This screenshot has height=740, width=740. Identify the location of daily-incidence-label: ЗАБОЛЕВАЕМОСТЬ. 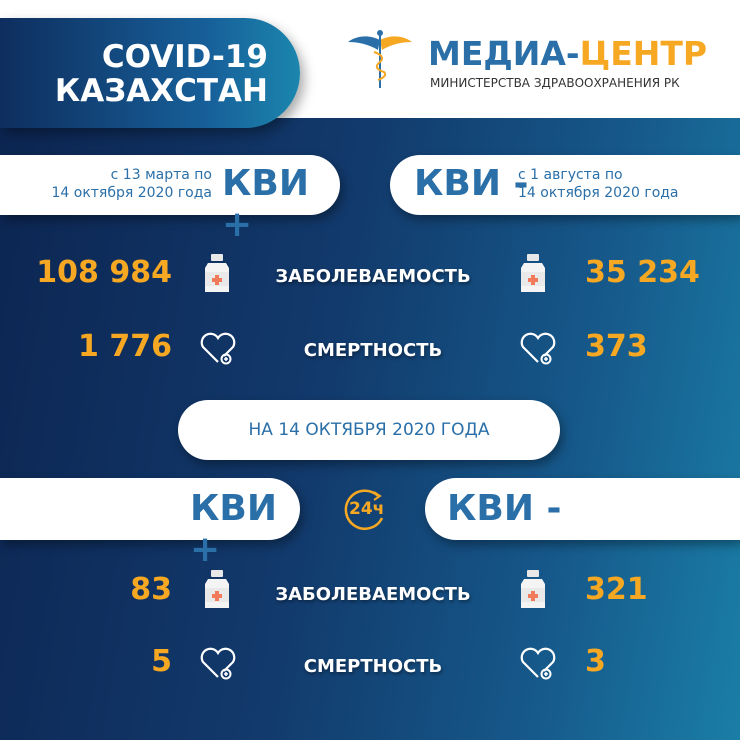
(373, 594).